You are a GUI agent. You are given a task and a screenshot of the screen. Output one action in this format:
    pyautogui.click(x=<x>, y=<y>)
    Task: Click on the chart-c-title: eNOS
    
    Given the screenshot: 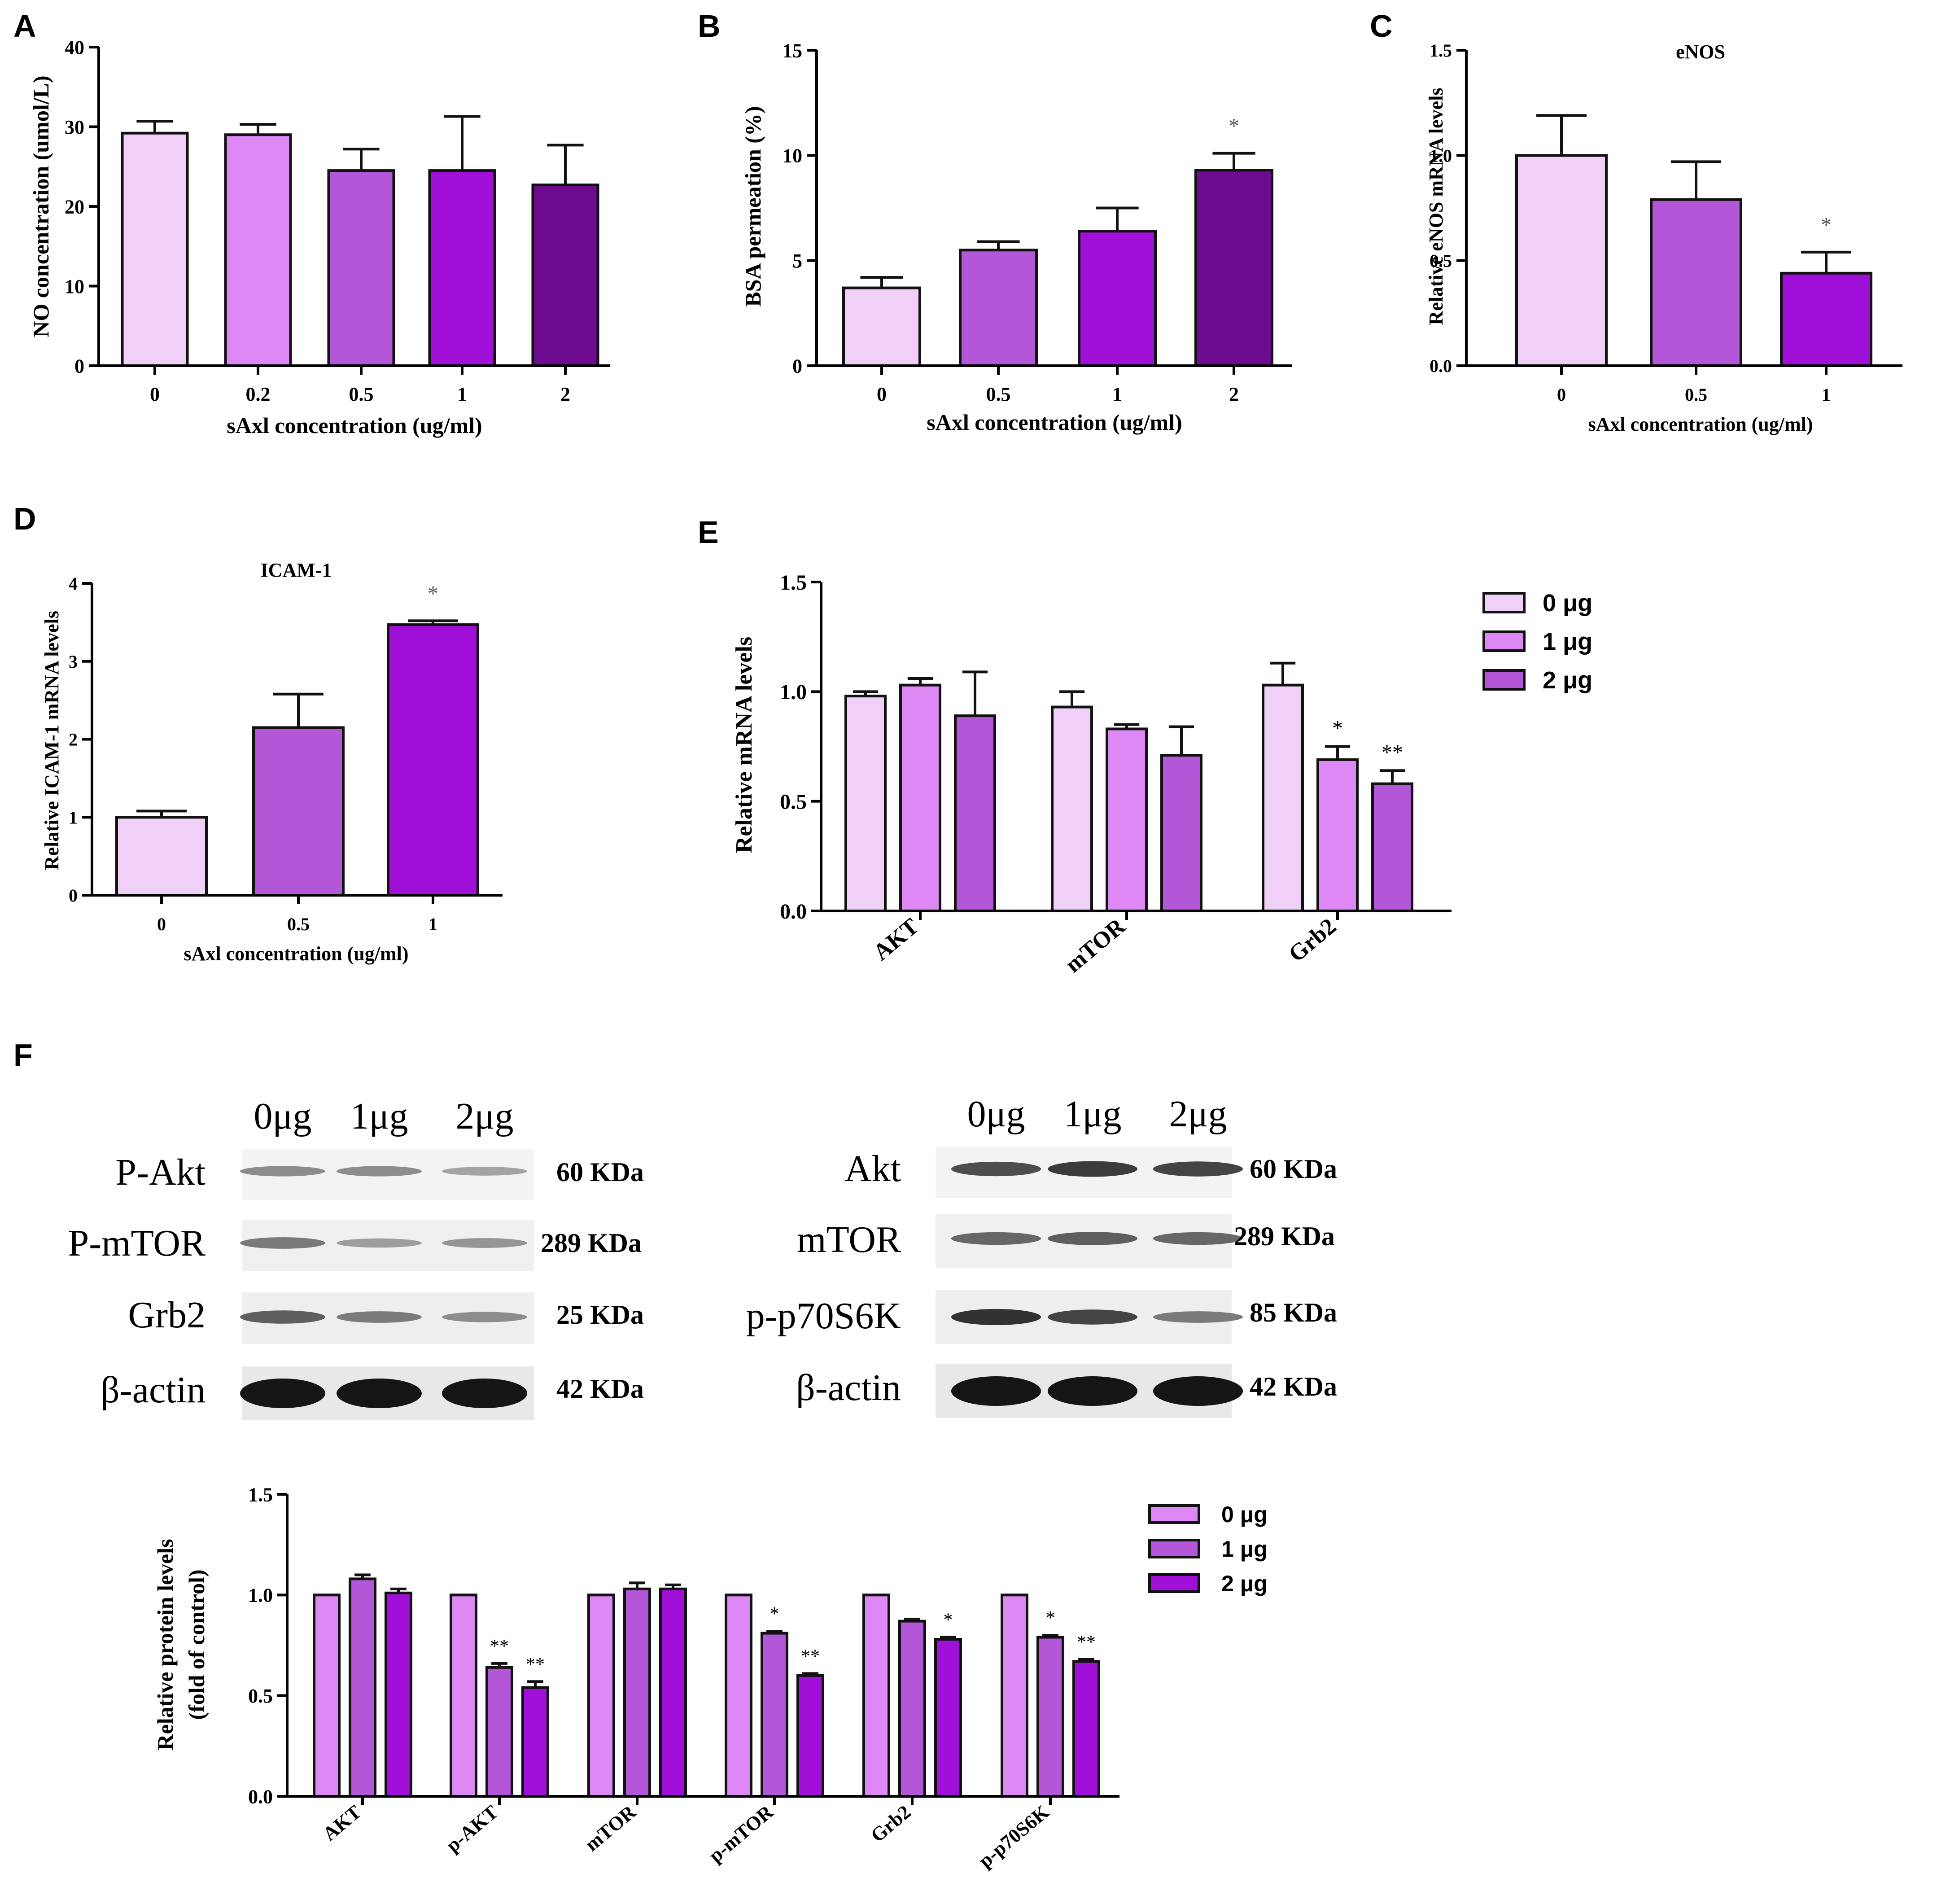 What is the action you would take?
    pyautogui.click(x=1701, y=52)
    